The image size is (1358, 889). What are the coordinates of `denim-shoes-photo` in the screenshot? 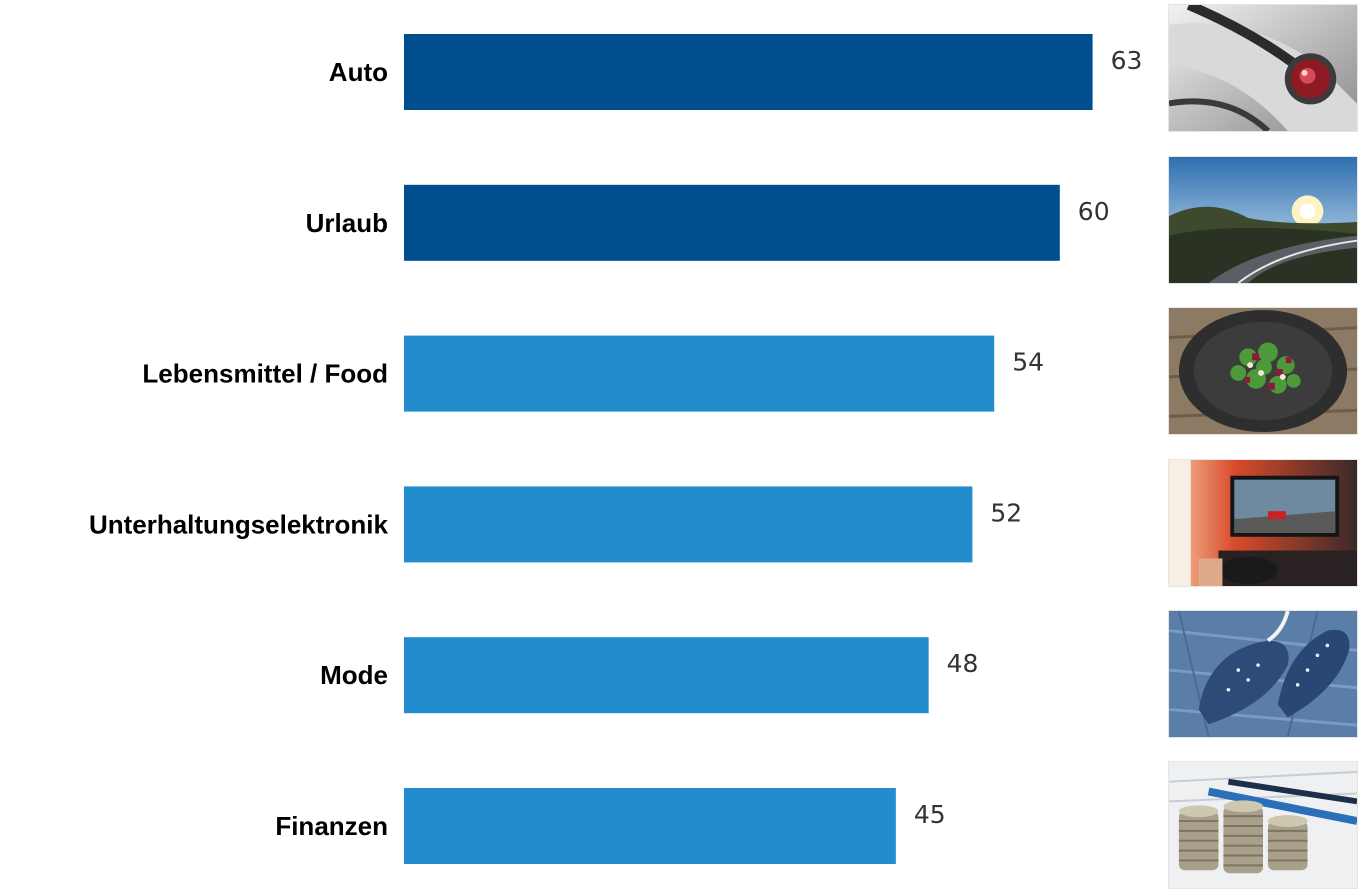 It's located at (1263, 674).